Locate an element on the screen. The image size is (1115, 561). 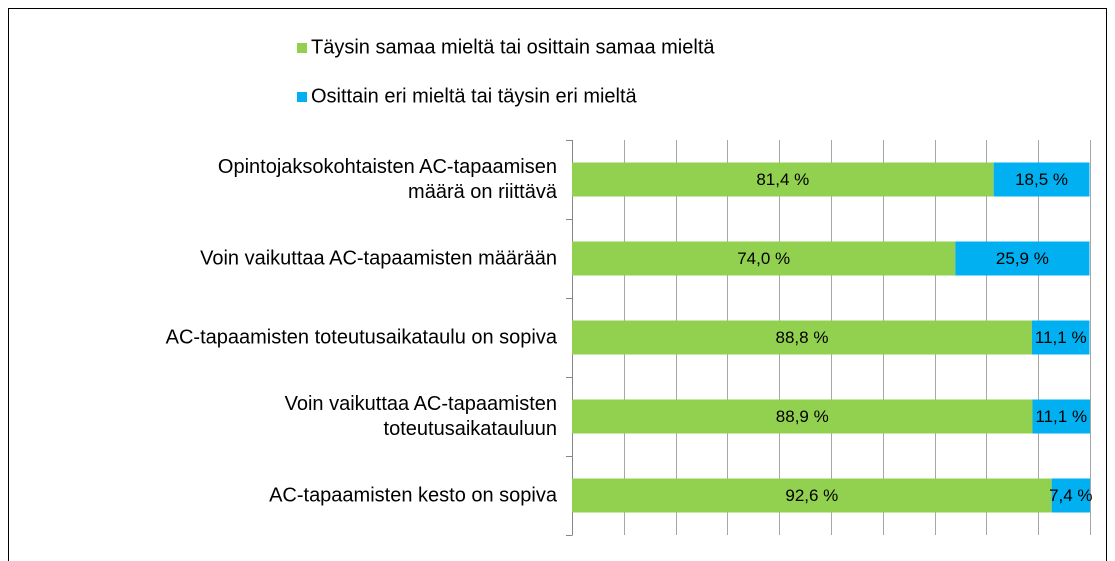
data-label: 88,8 % is located at coordinates (802, 337).